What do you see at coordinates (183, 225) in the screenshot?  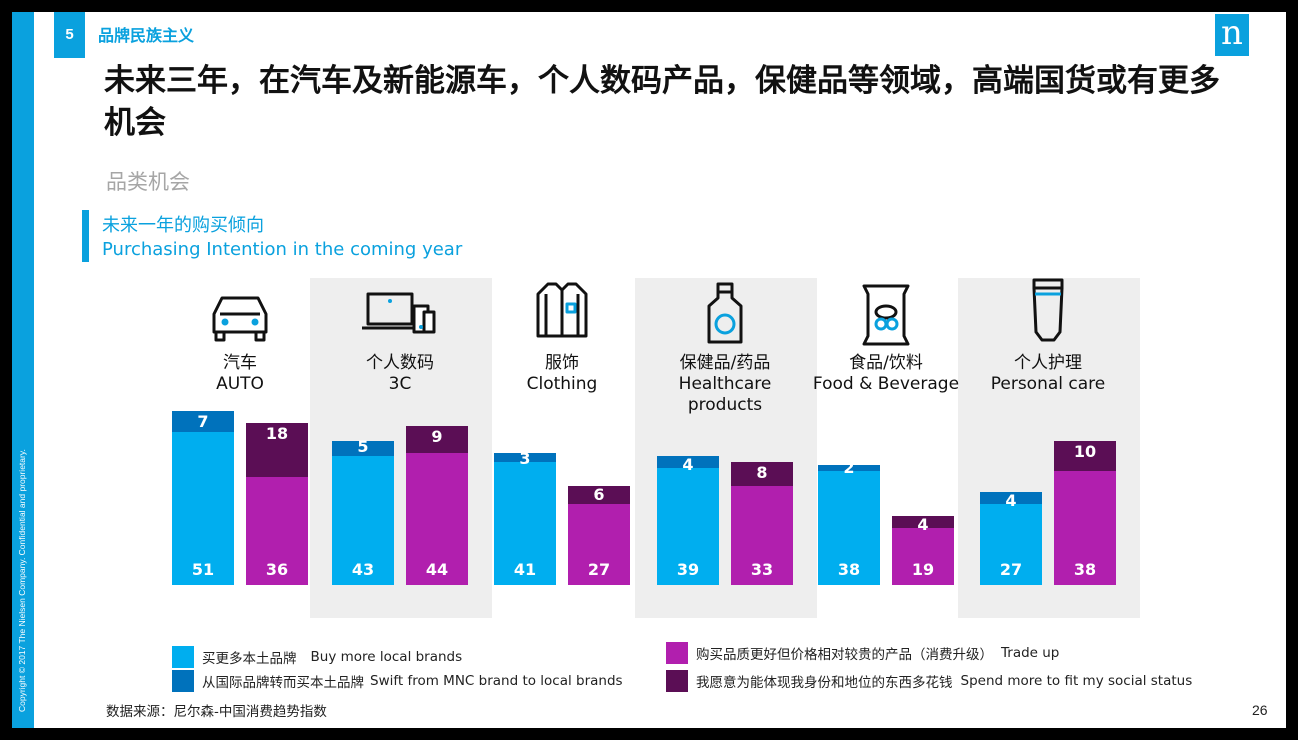 I see `chart-title-cn: 未来一年的购买倾向` at bounding box center [183, 225].